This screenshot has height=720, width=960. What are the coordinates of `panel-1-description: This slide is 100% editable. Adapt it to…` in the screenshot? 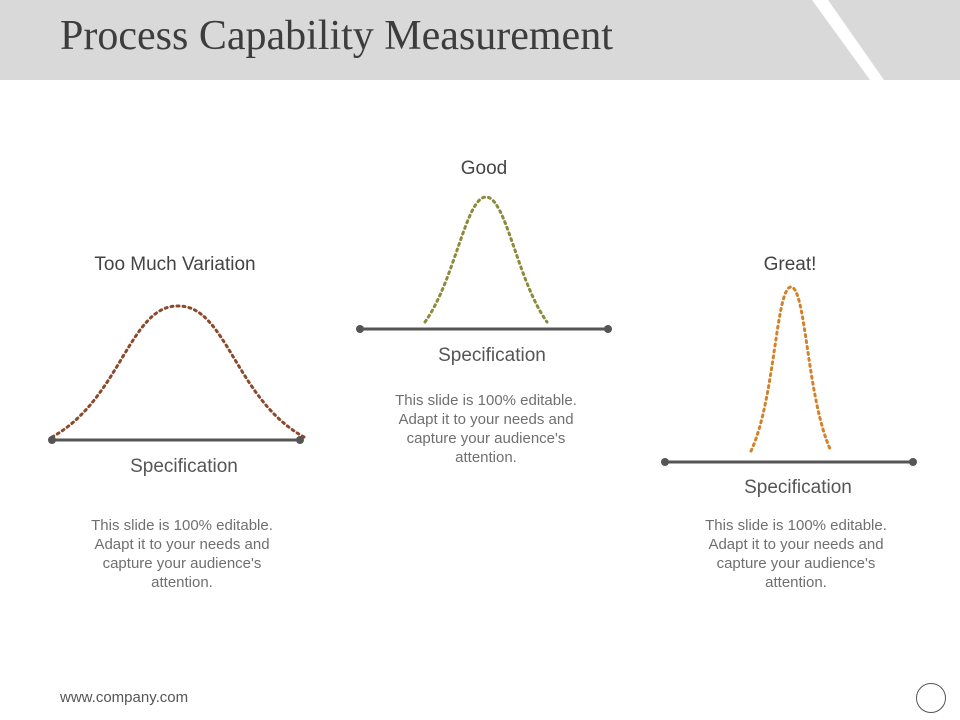 It's located at (182, 554).